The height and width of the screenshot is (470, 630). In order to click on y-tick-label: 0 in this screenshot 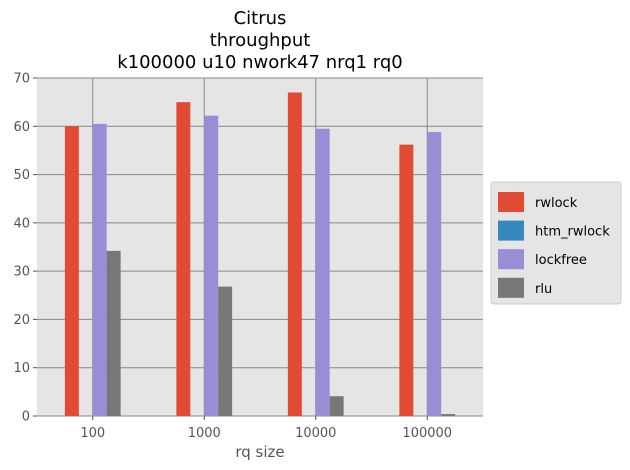, I will do `click(26, 417)`.